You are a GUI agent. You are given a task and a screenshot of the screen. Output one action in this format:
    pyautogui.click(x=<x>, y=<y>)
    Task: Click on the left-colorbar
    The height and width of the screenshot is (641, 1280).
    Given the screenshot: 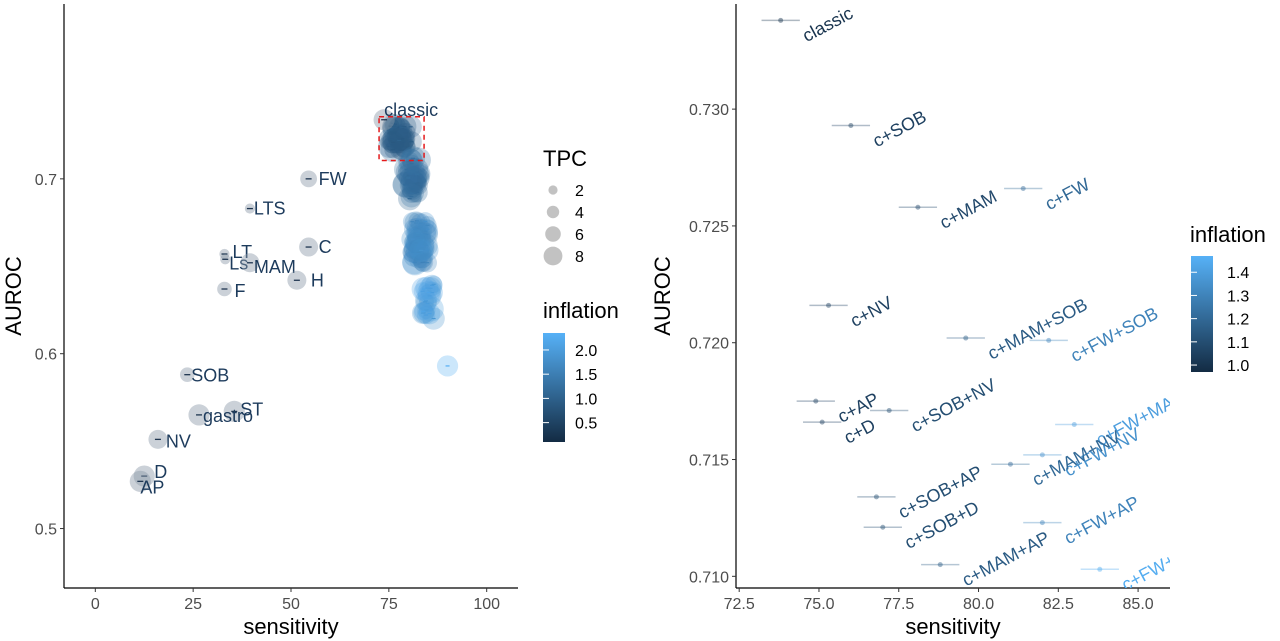 What is the action you would take?
    pyautogui.click(x=554, y=387)
    